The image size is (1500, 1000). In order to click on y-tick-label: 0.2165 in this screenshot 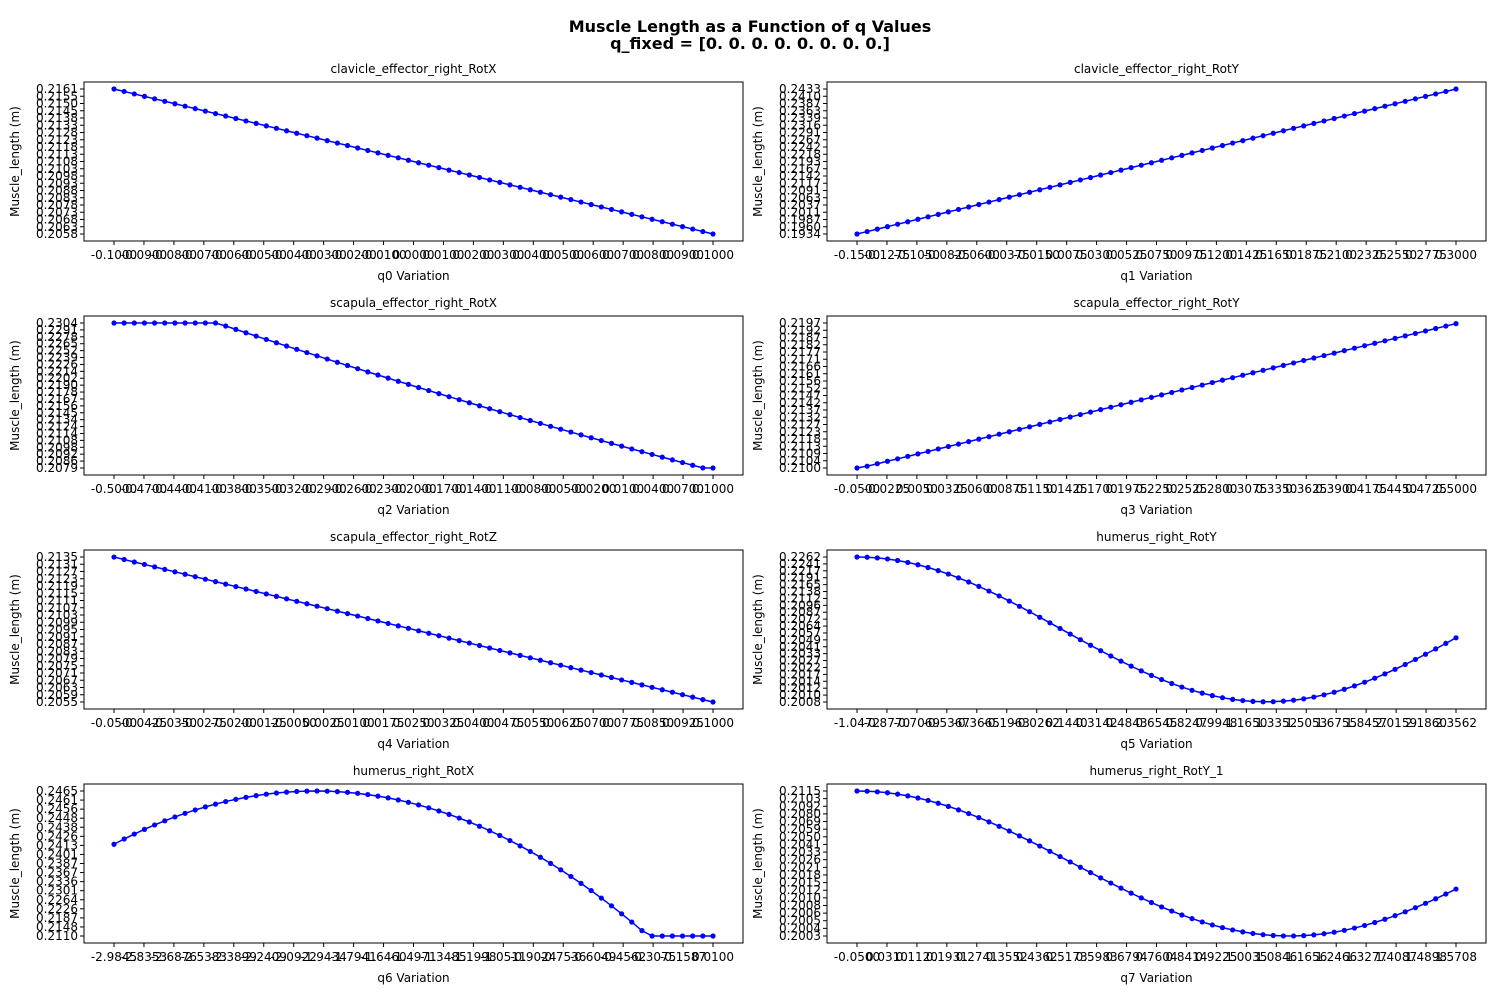, I will do `click(800, 585)`.